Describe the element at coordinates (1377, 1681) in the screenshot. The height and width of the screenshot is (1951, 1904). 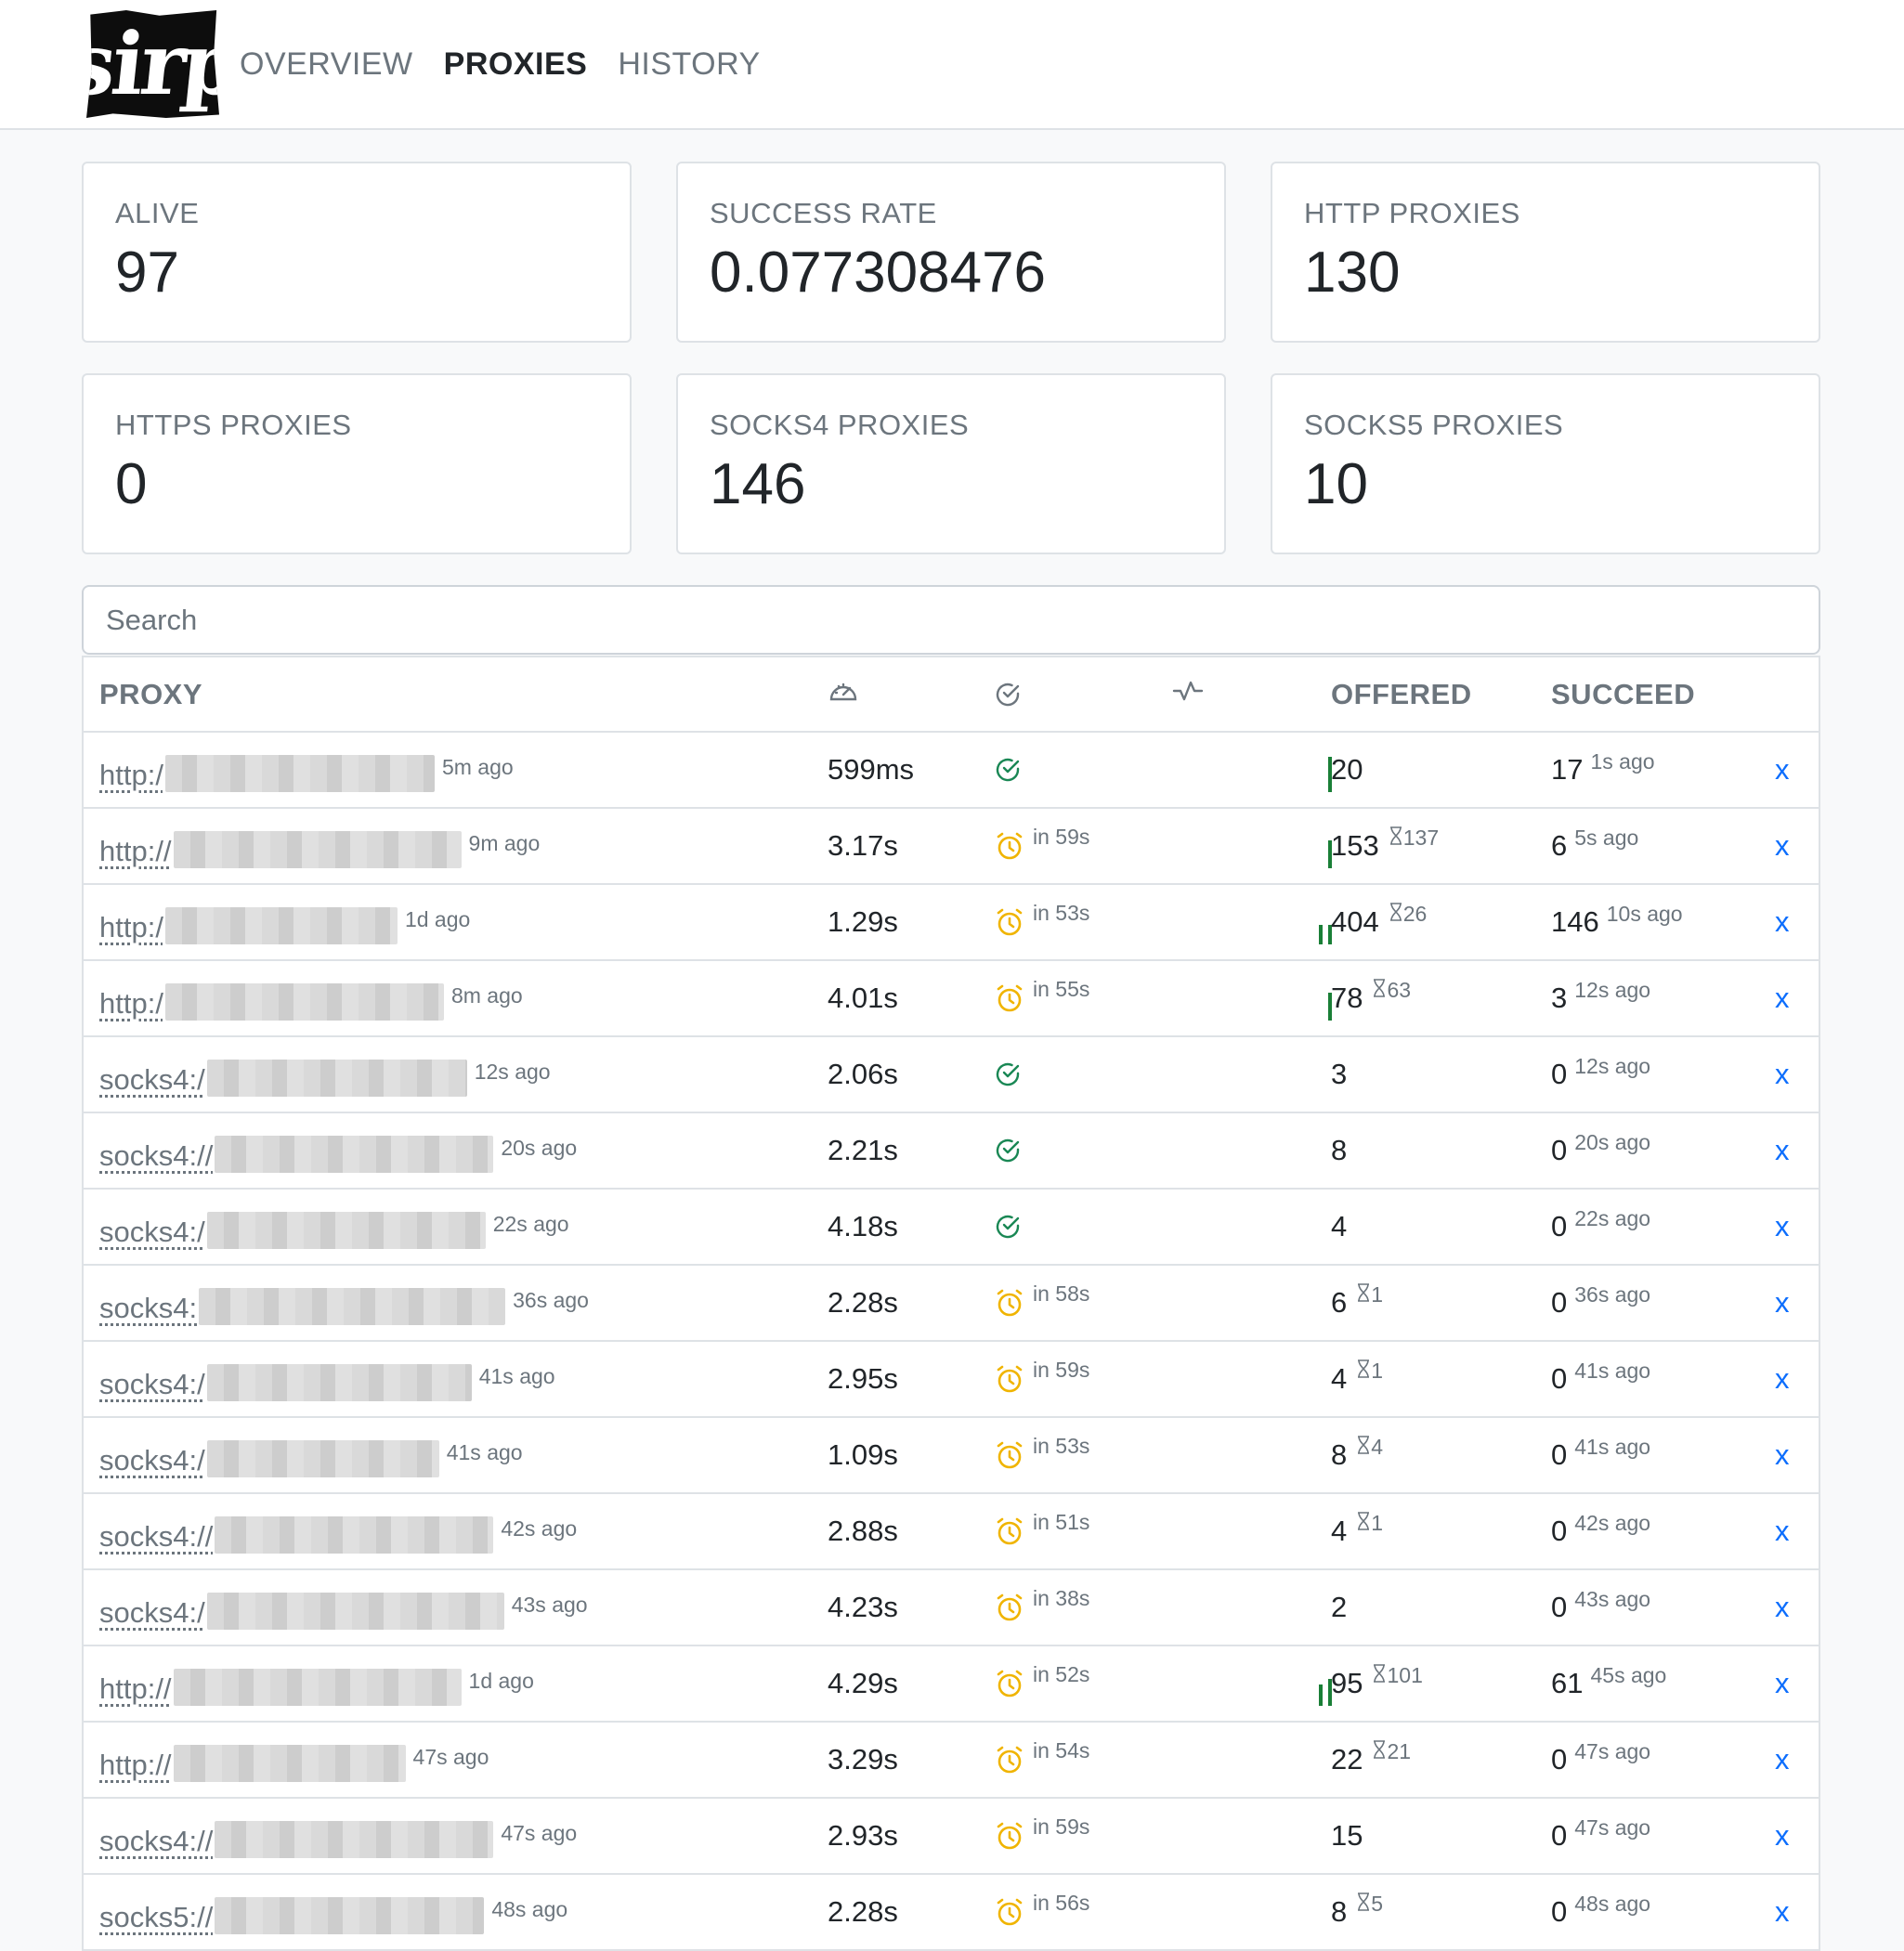
I see `offered-cell: 95 101` at that location.